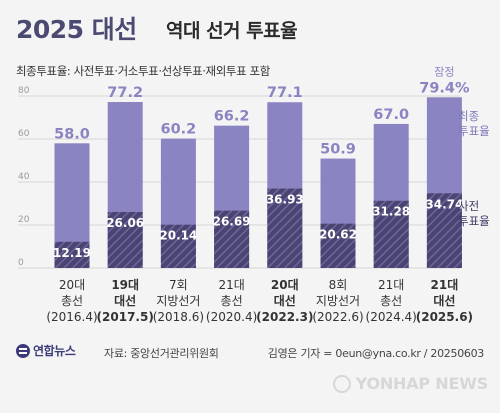 Image resolution: width=500 pixels, height=413 pixels. What do you see at coordinates (285, 93) in the screenshot?
I see `final-value-label: 77.1` at bounding box center [285, 93].